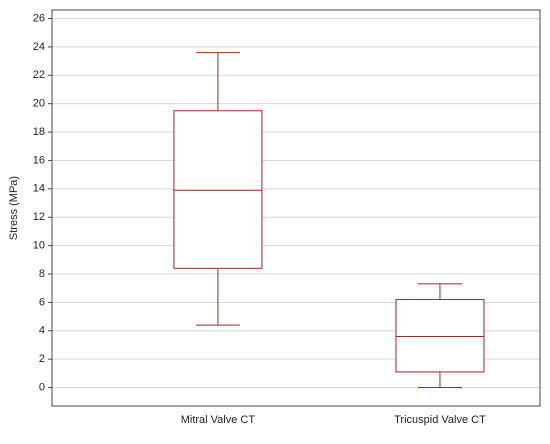 This screenshot has width=550, height=444. What do you see at coordinates (39, 47) in the screenshot?
I see `y-tick-label: 24` at bounding box center [39, 47].